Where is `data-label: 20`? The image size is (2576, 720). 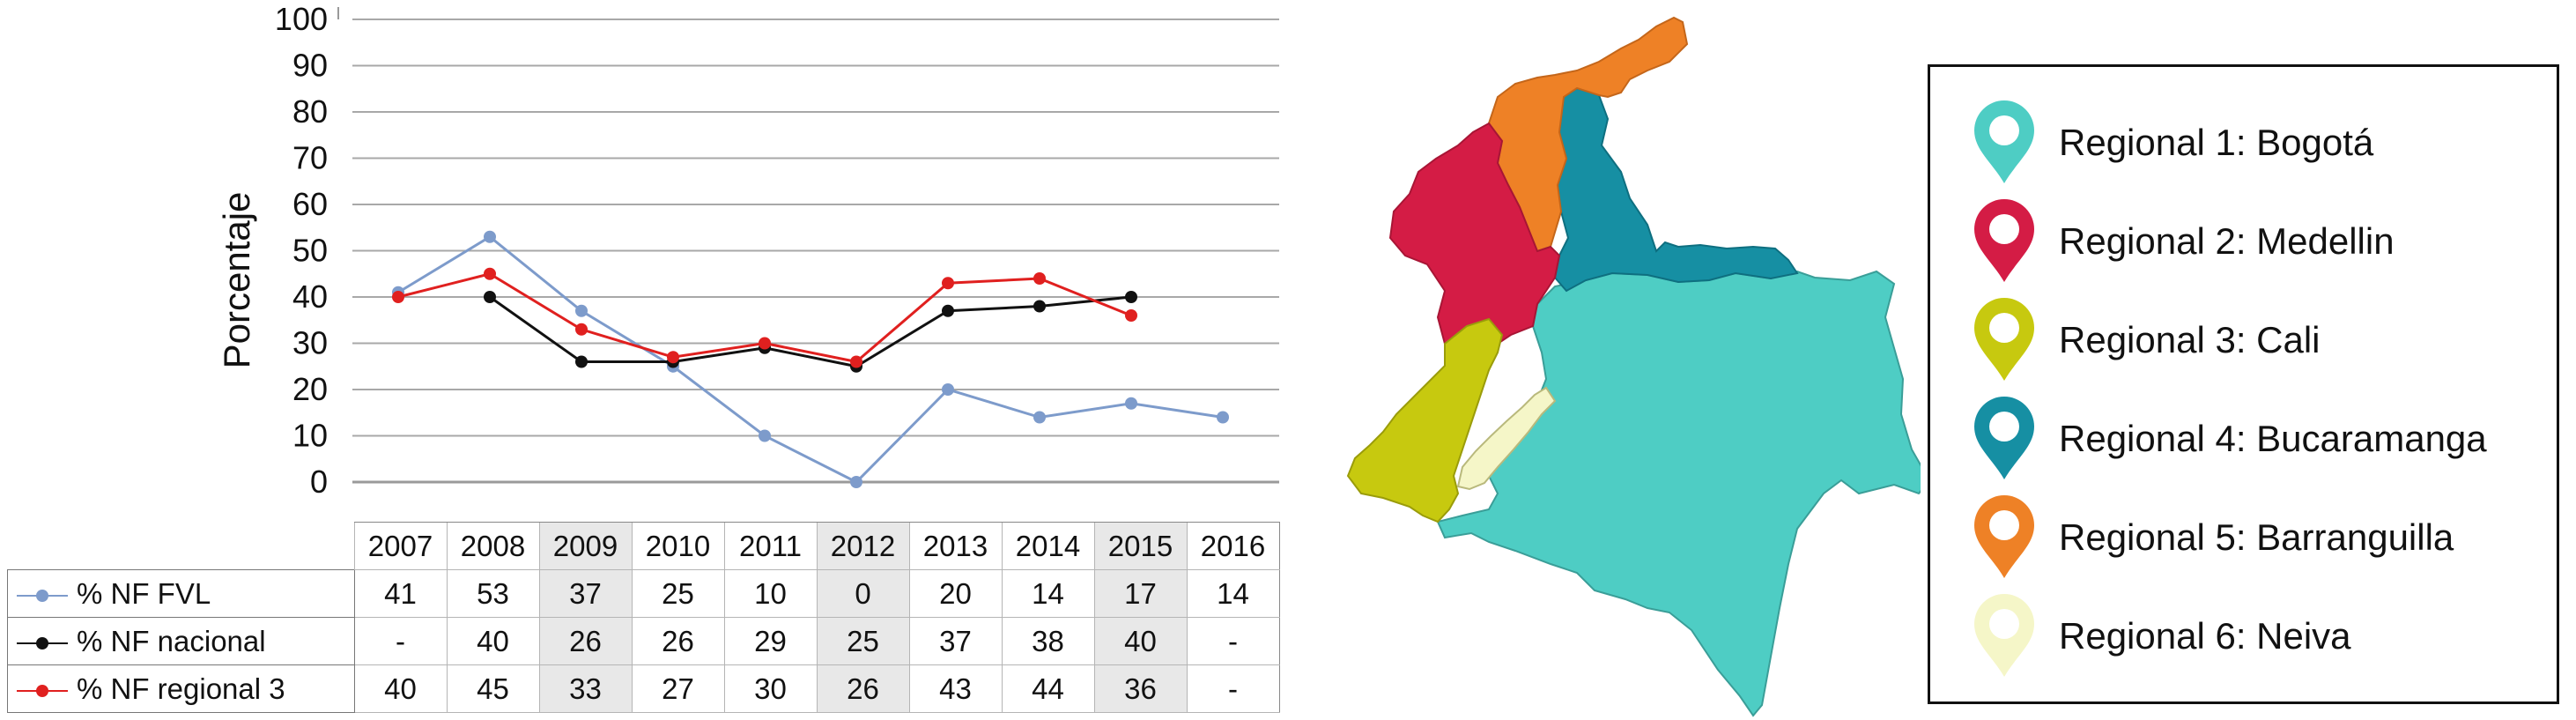 data-label: 20 is located at coordinates (955, 593).